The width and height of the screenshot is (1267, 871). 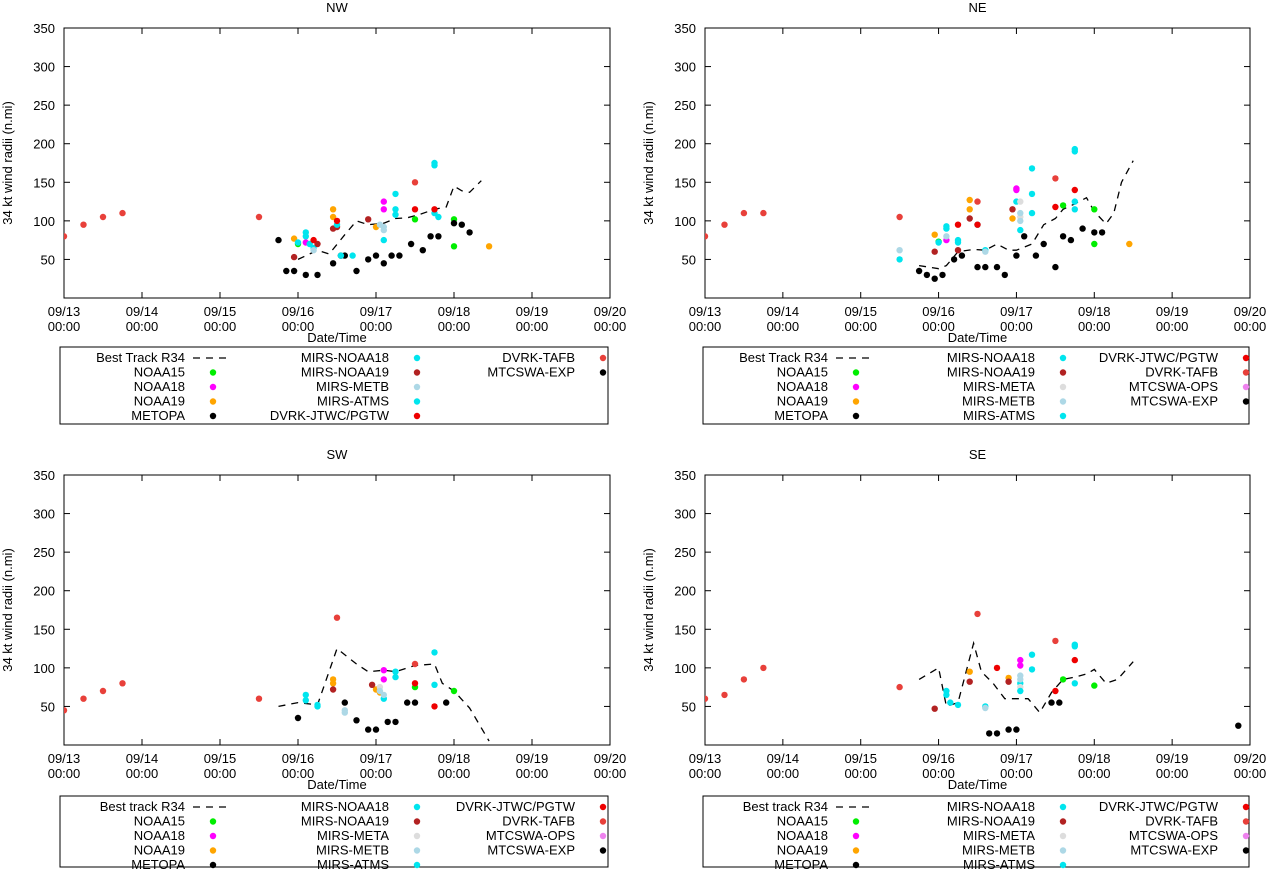 I want to click on x-tick-label-date: 09/20, so click(x=610, y=758).